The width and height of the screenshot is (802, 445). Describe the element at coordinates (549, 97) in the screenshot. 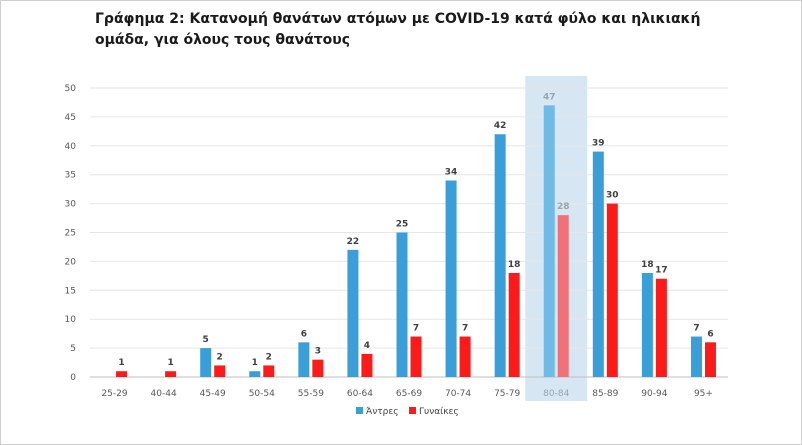

I see `data-label: 47` at that location.